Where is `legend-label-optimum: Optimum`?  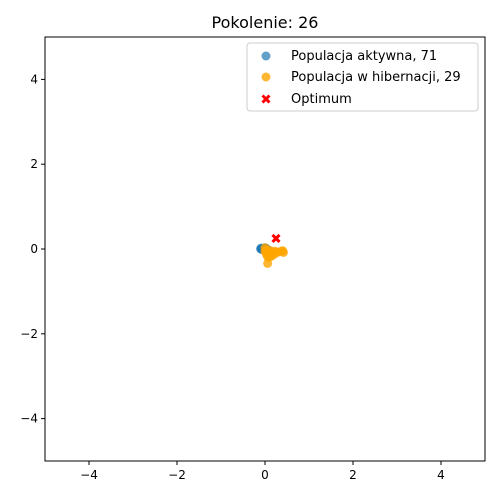
legend-label-optimum: Optimum is located at coordinates (321, 99).